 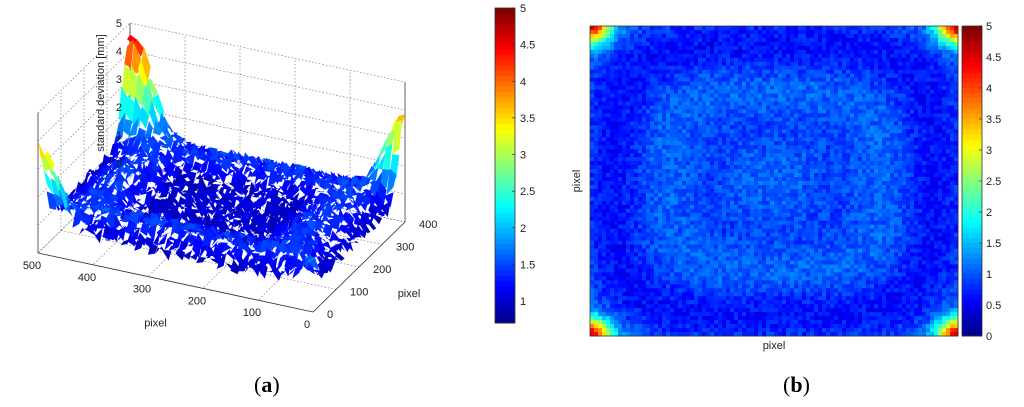 I want to click on x-axis-line, so click(x=175, y=282).